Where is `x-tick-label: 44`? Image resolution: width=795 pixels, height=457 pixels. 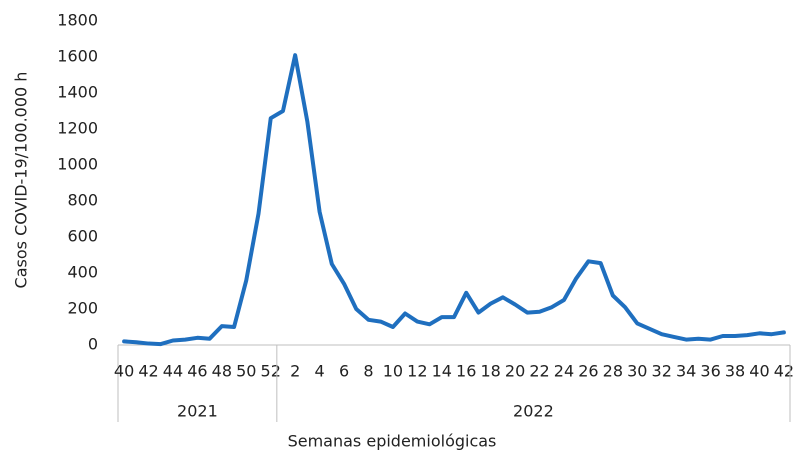 x-tick-label: 44 is located at coordinates (173, 371).